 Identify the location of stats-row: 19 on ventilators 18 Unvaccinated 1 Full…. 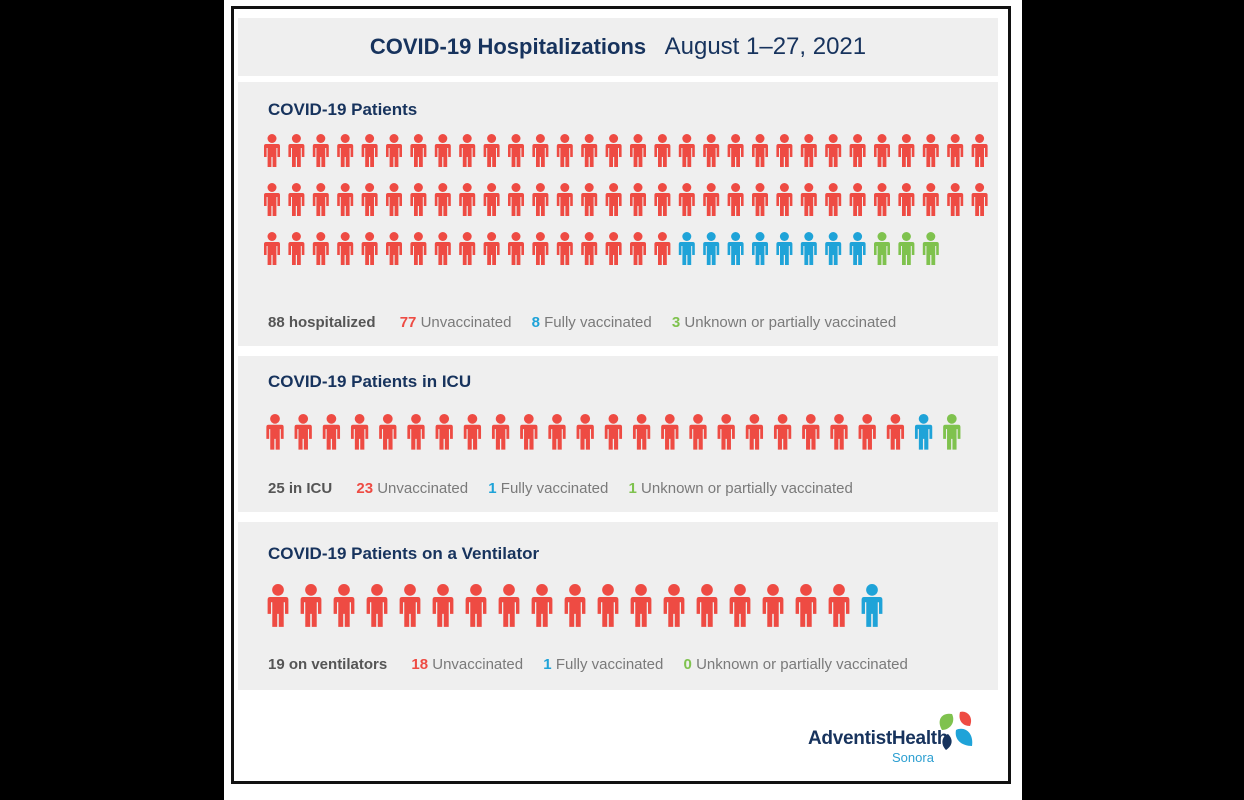
(596, 664).